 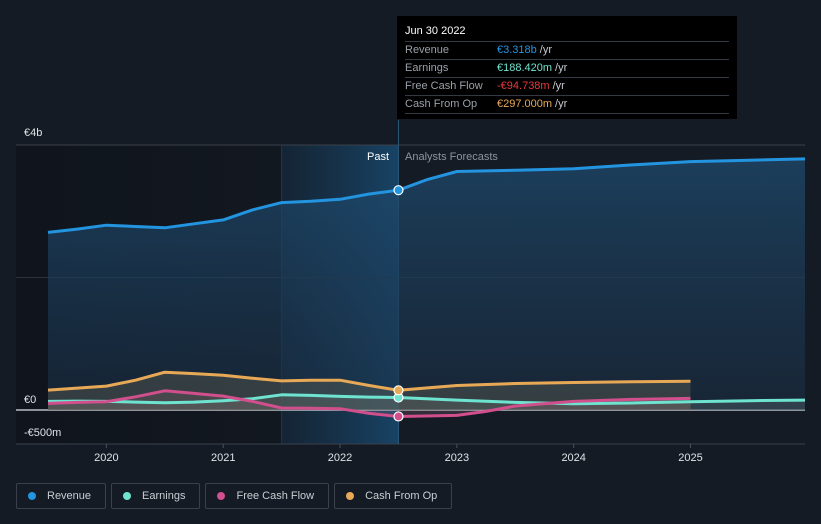 I want to click on x-tick-label-2021: 2021, so click(x=223, y=458).